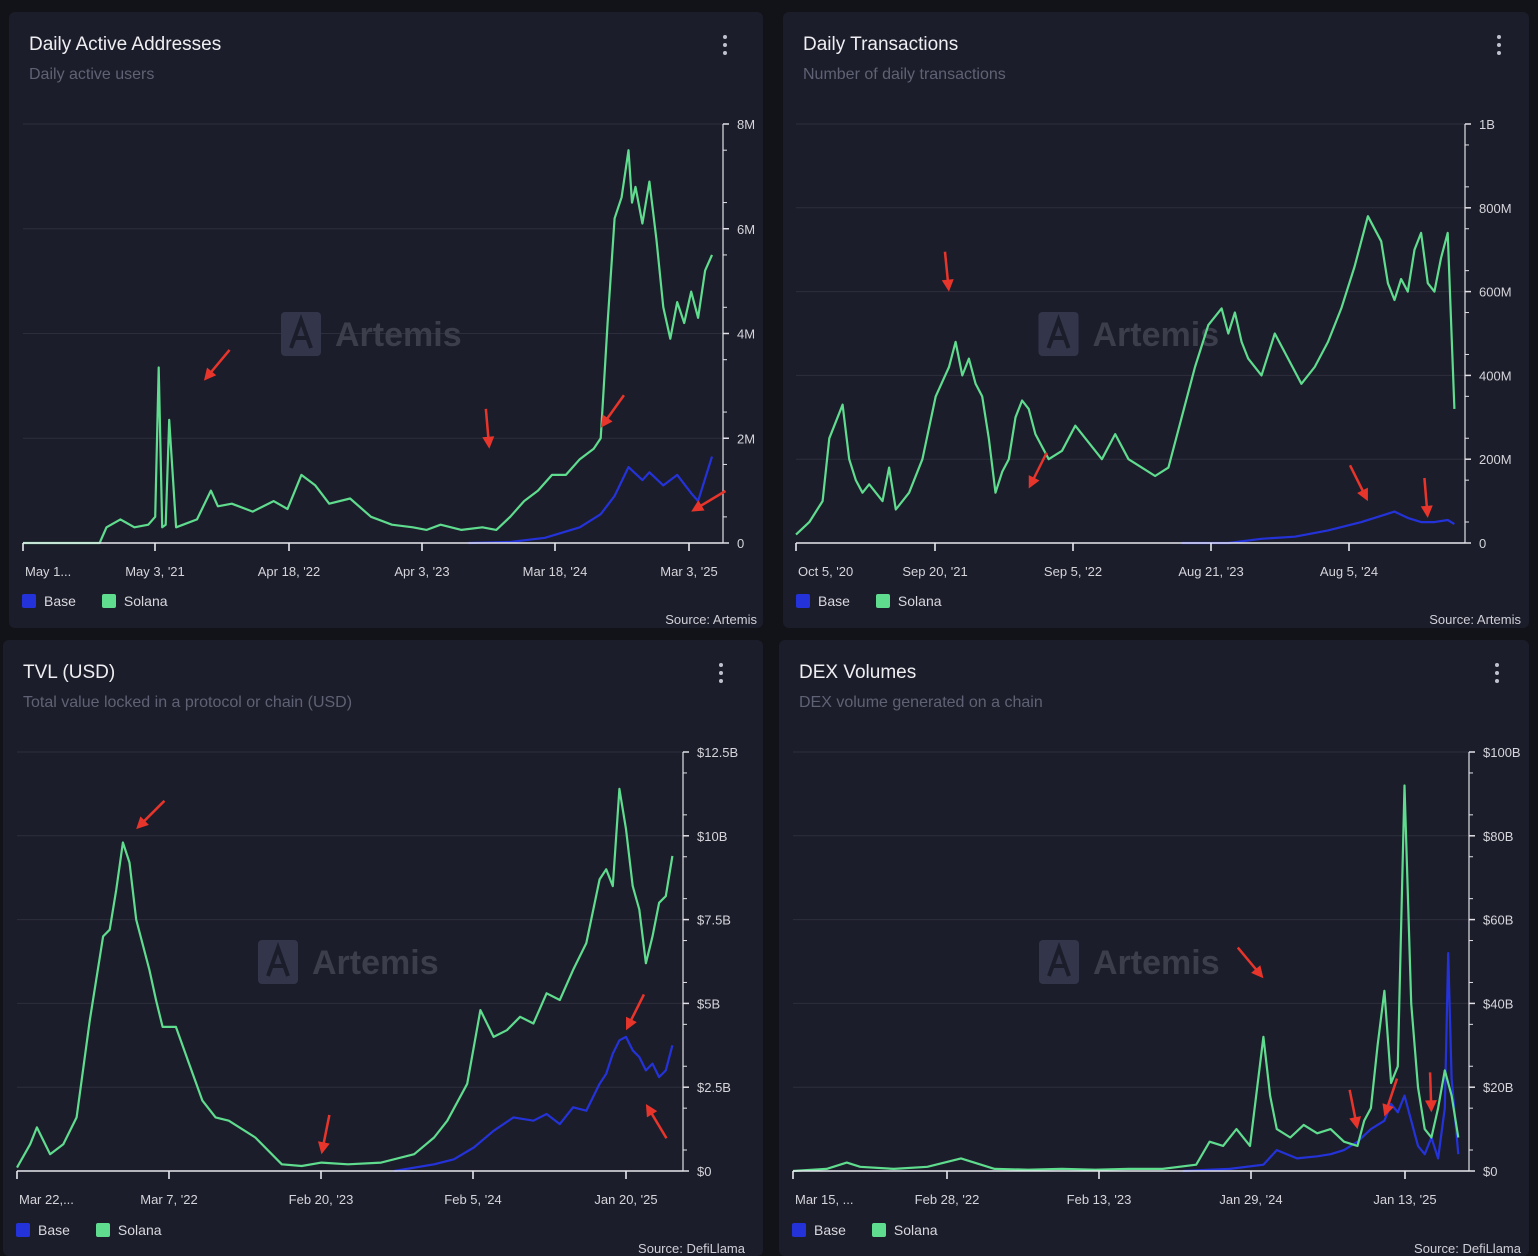 This screenshot has width=1538, height=1256. Describe the element at coordinates (712, 836) in the screenshot. I see `y-tick-label: $10B` at that location.